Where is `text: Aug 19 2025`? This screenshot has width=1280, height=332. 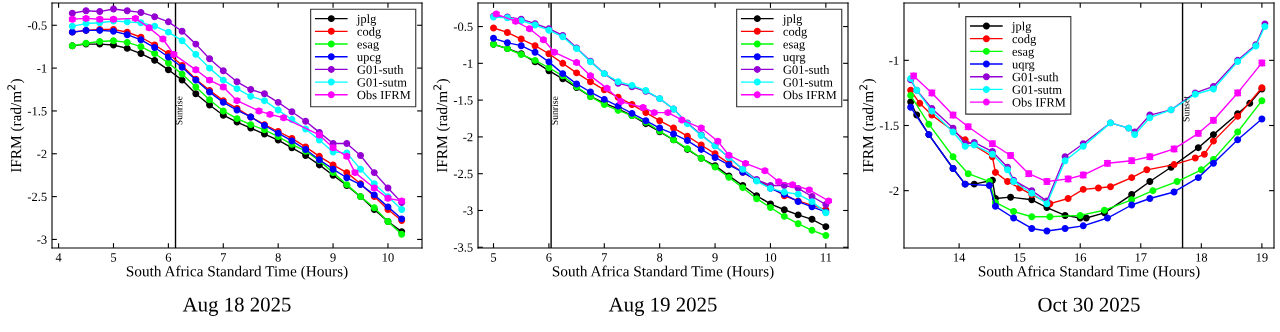 text: Aug 19 2025 is located at coordinates (662, 306).